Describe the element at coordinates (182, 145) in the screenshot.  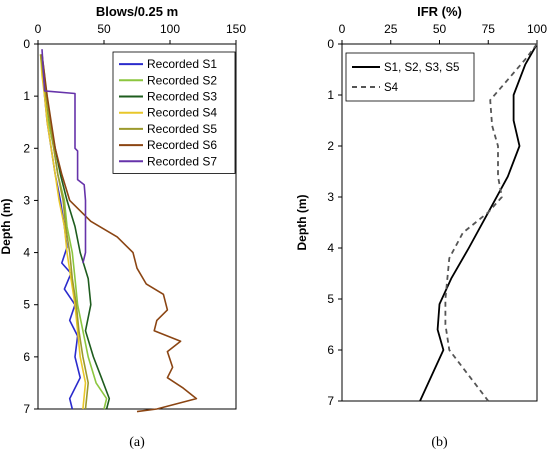
I see `legend-label-6: Recorded S6` at that location.